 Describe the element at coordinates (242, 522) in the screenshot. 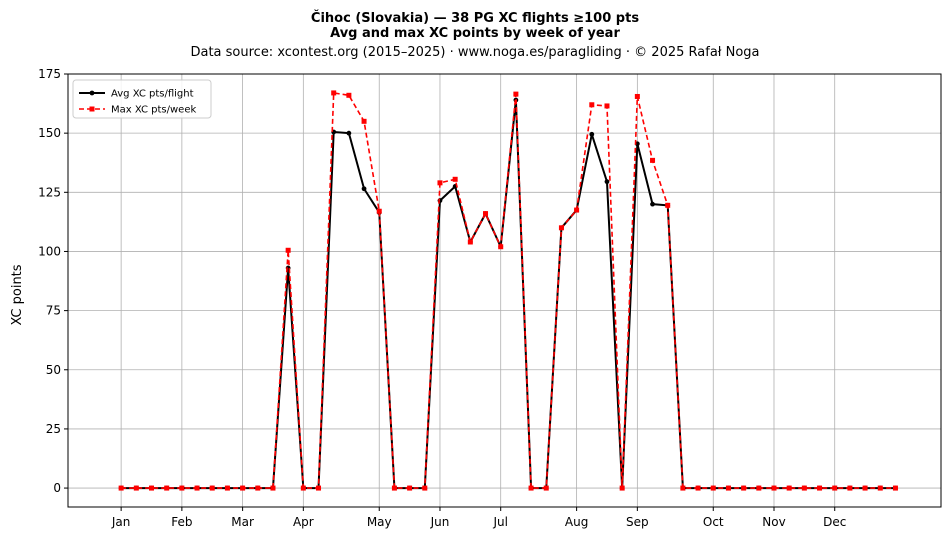

I see `x-tick-label: Mar` at that location.